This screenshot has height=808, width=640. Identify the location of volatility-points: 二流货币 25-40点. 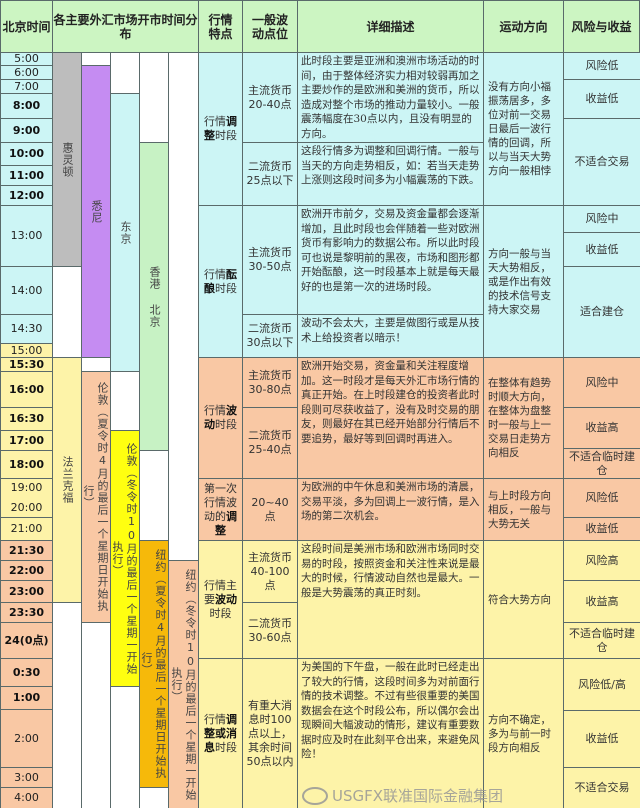
(270, 443).